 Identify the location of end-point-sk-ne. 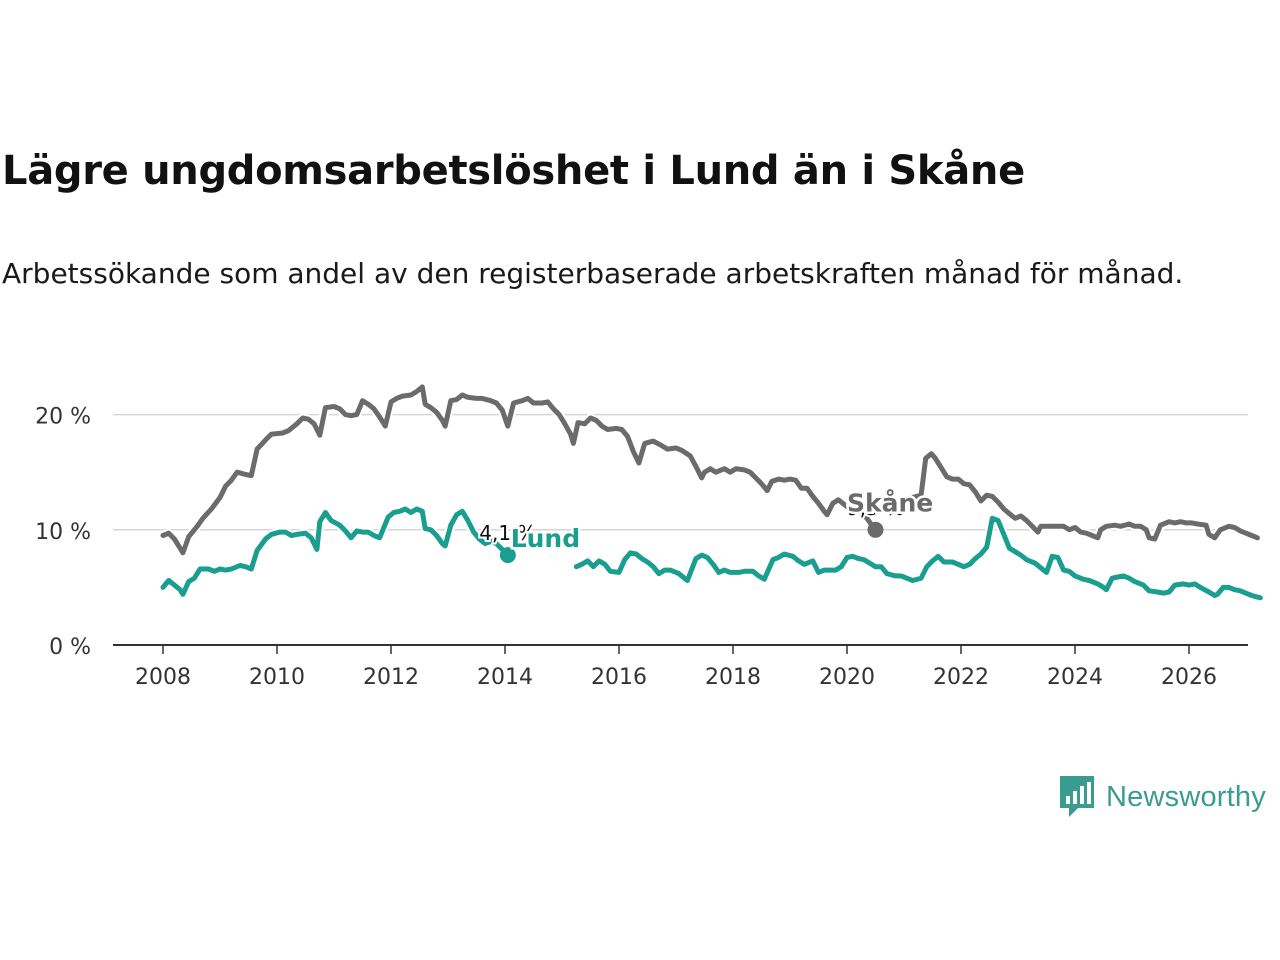
(875, 529).